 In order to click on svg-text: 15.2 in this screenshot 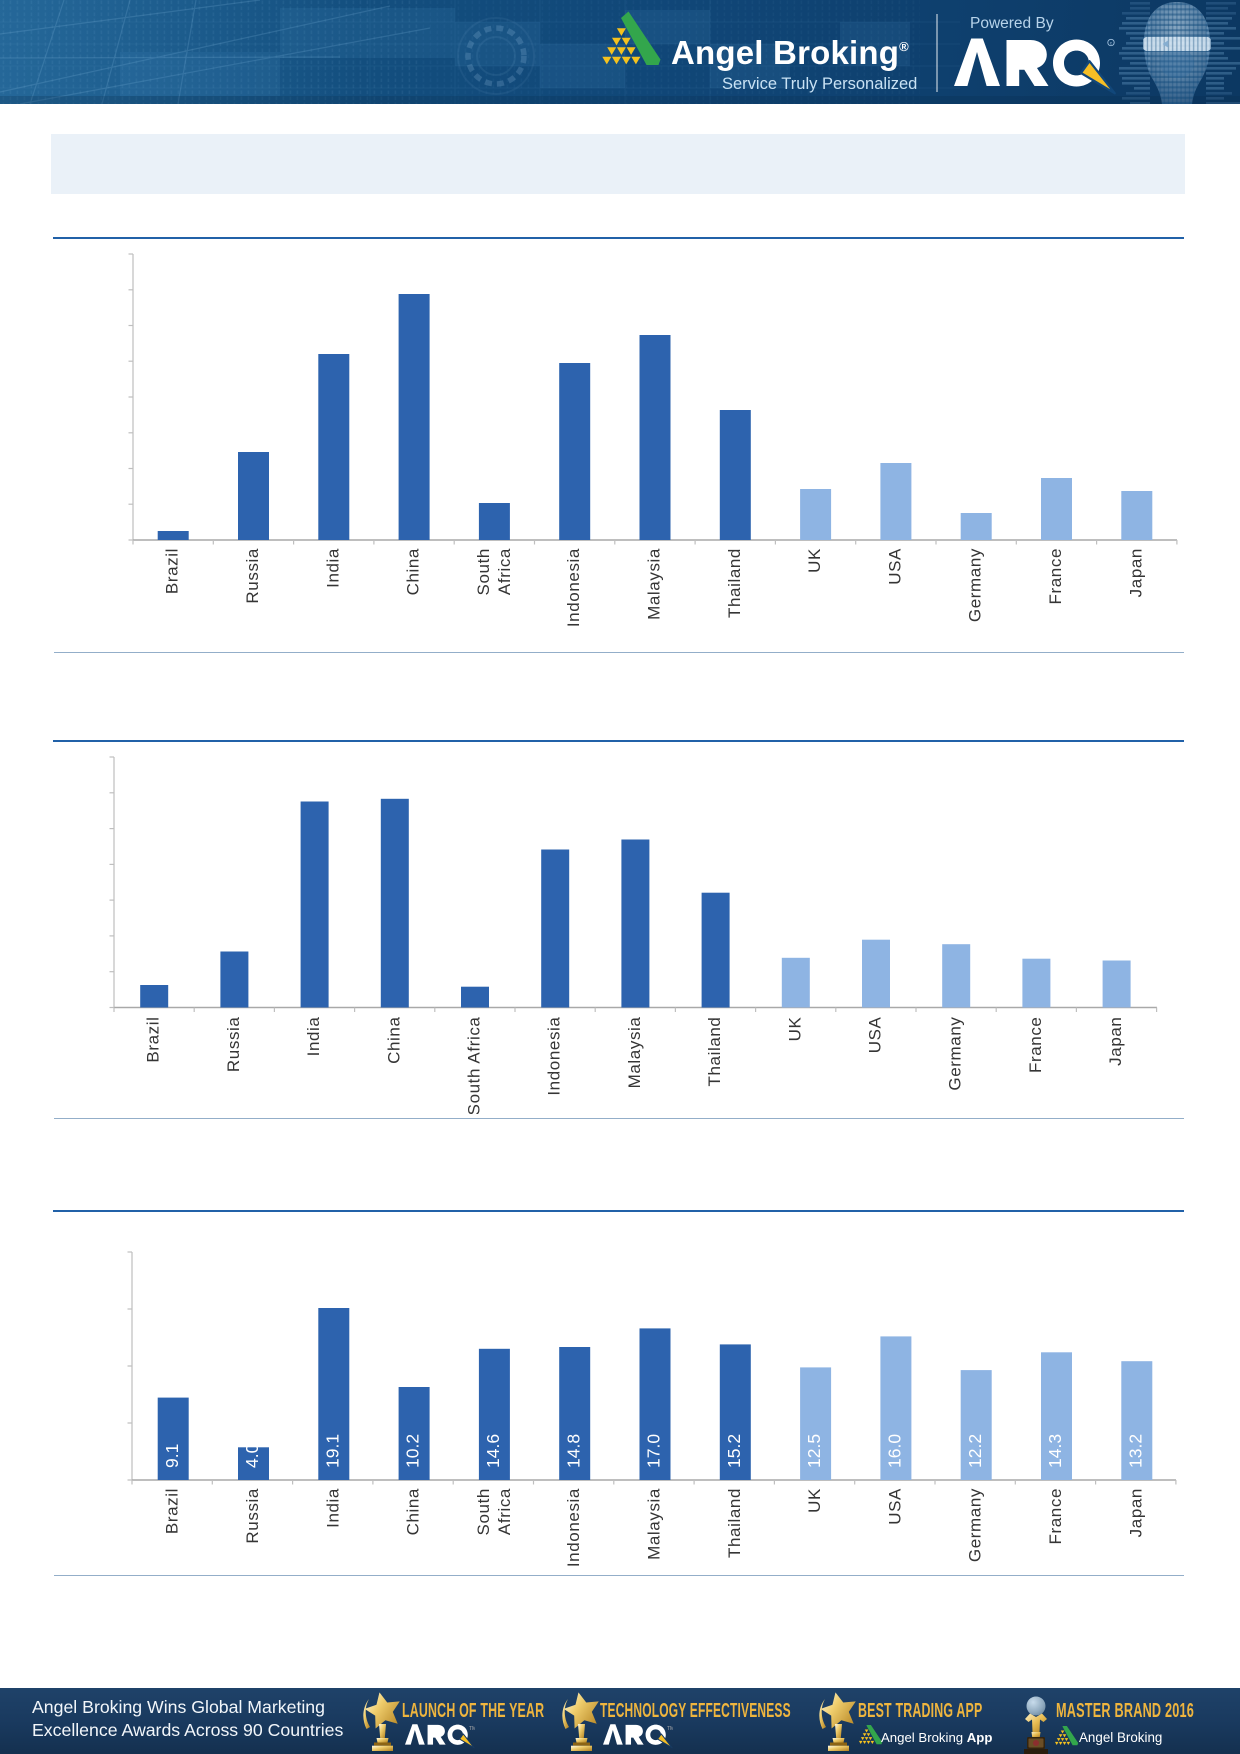, I will do `click(734, 1451)`.